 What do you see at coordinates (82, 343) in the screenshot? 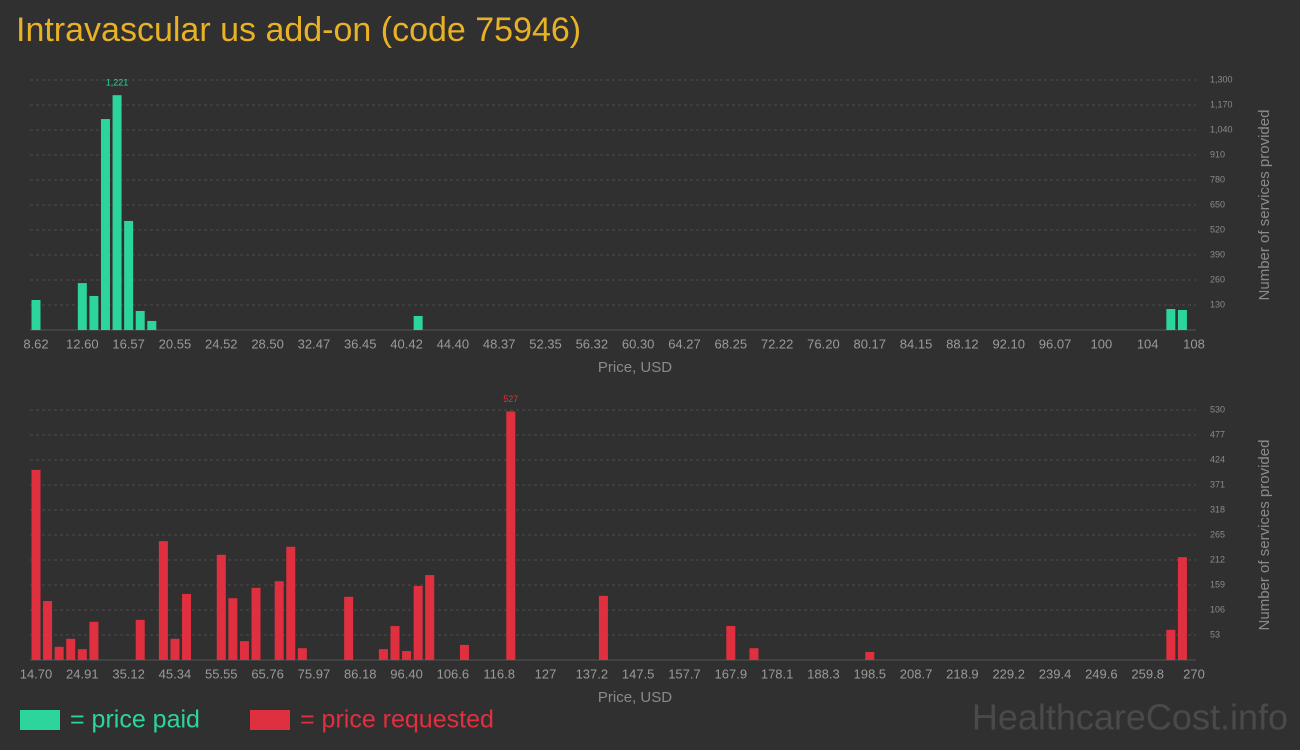
I see `x-tick-label: 12.60` at bounding box center [82, 343].